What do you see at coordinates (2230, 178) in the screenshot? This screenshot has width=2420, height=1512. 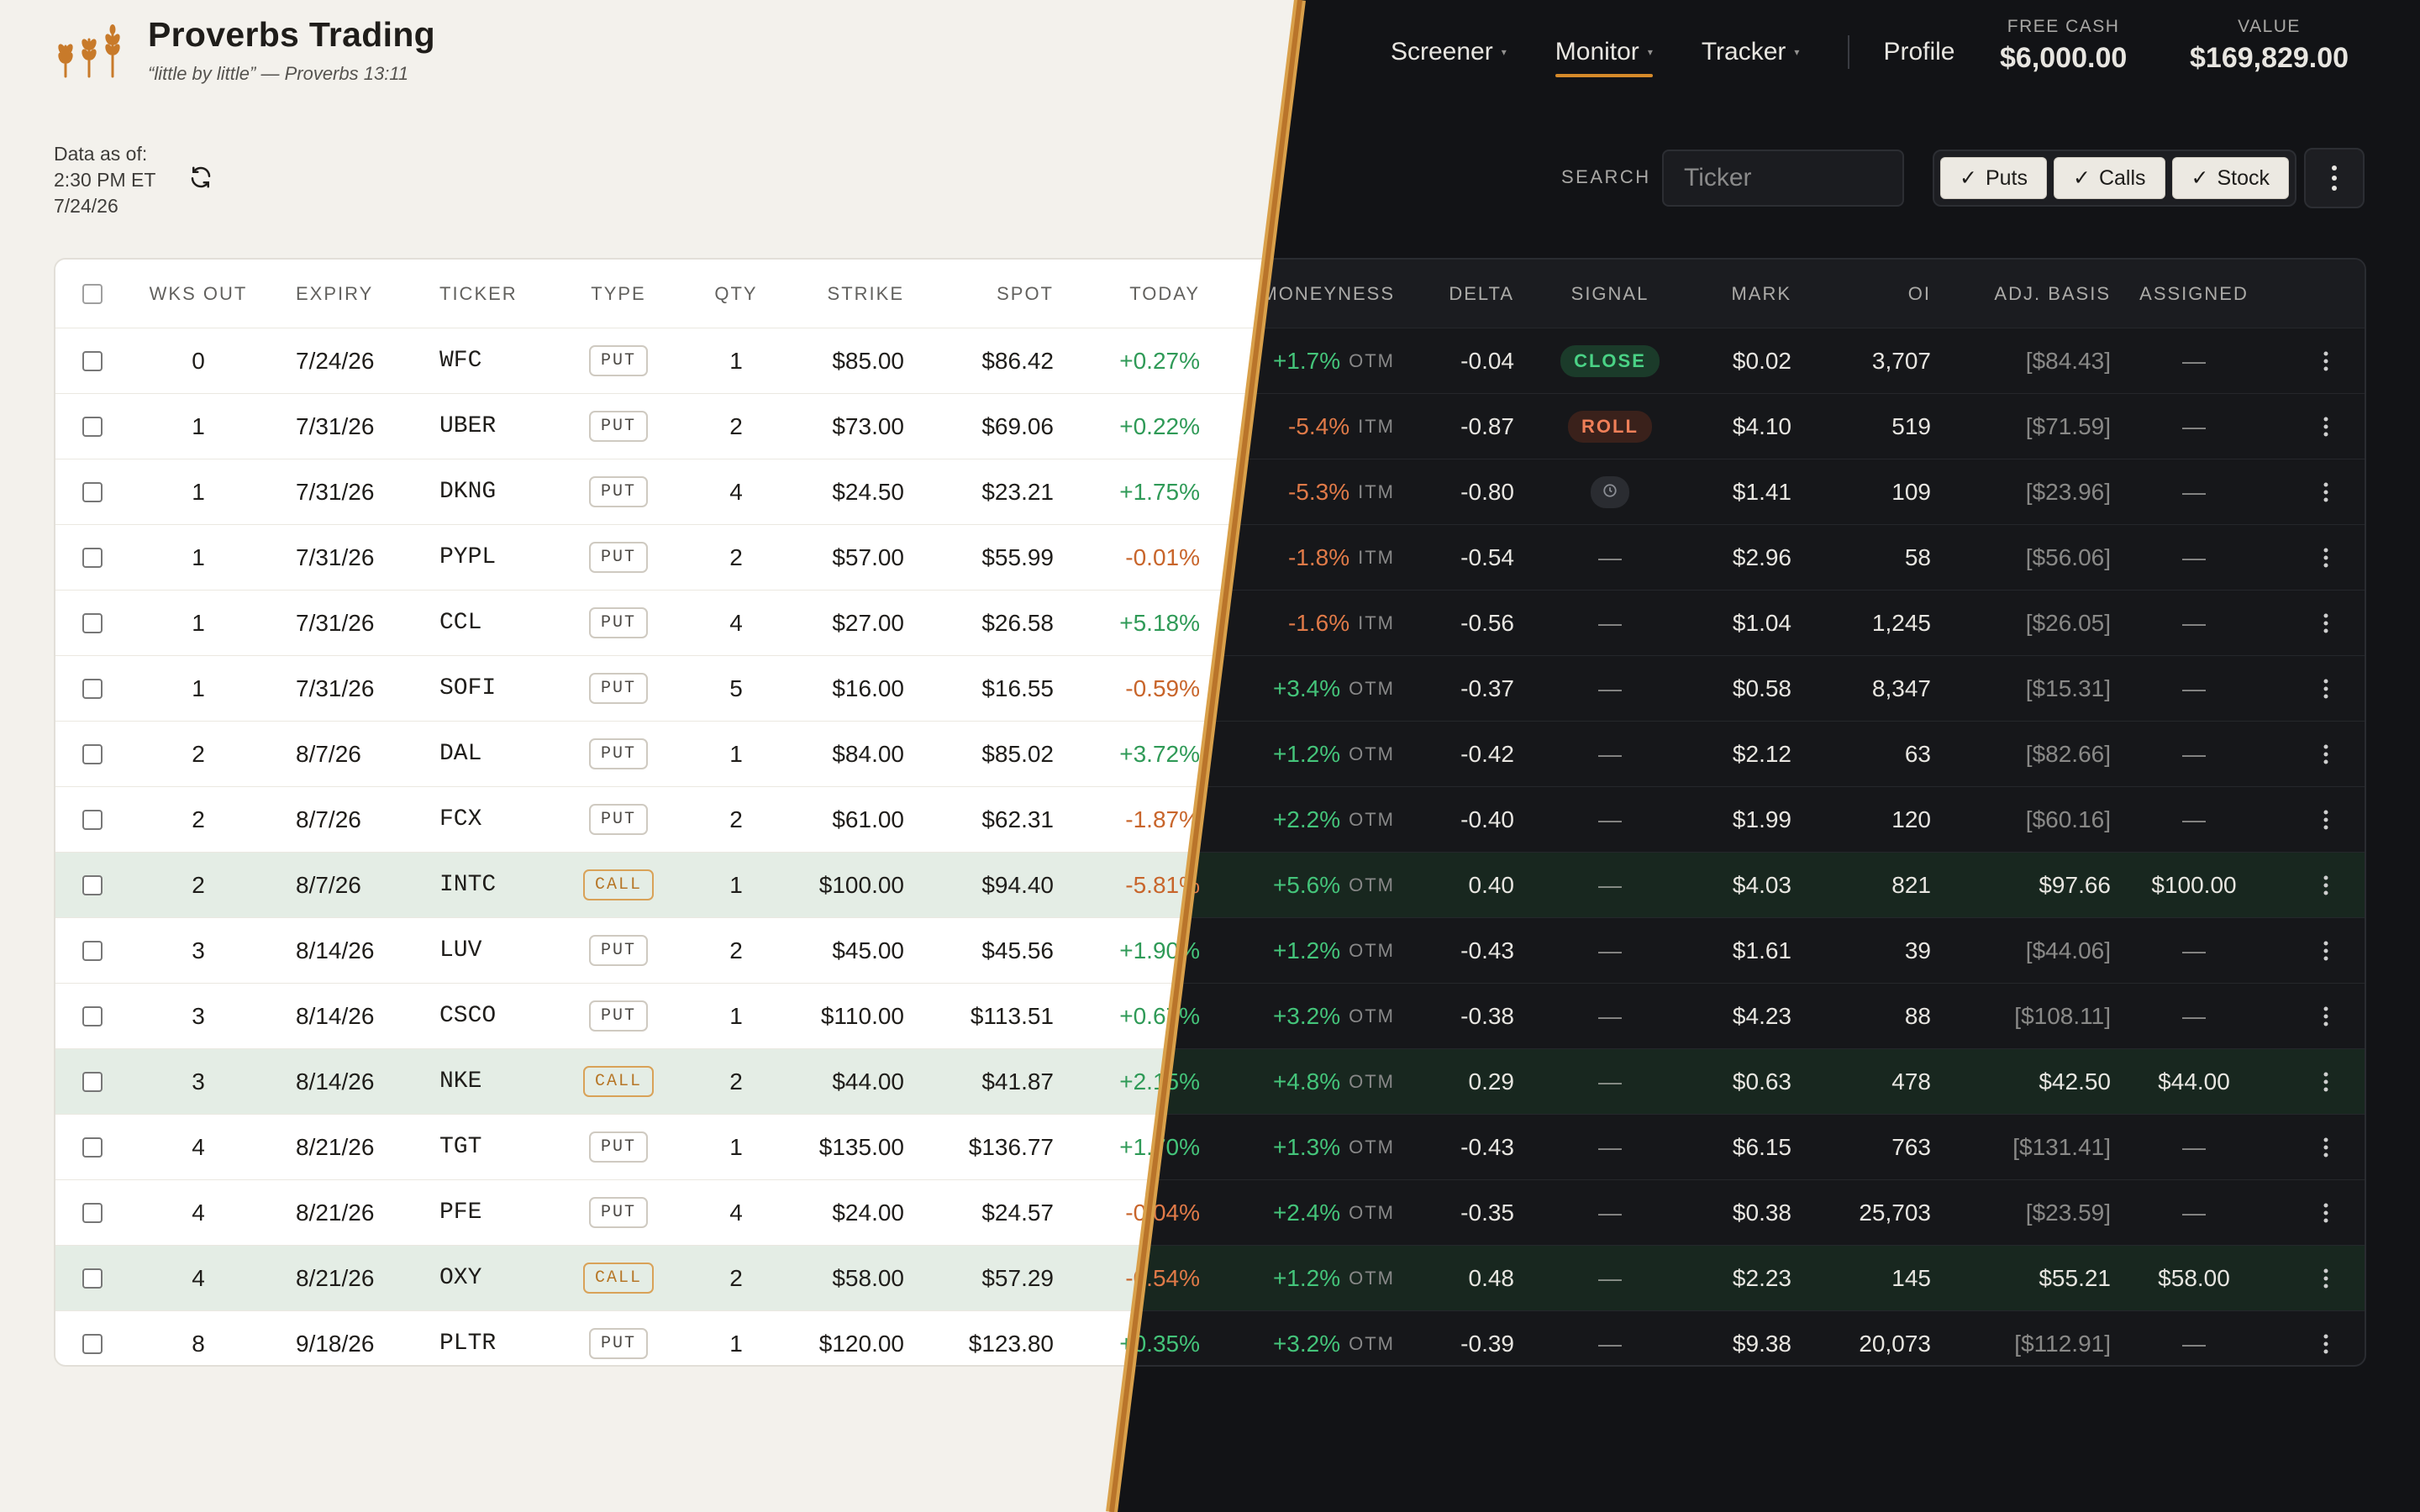 I see `filter-stock-toggle: ✓ Stock` at bounding box center [2230, 178].